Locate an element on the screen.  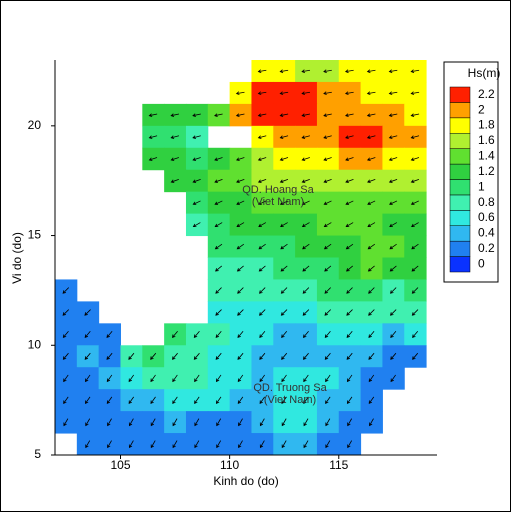
colorbar-label: 1 is located at coordinates (481, 186).